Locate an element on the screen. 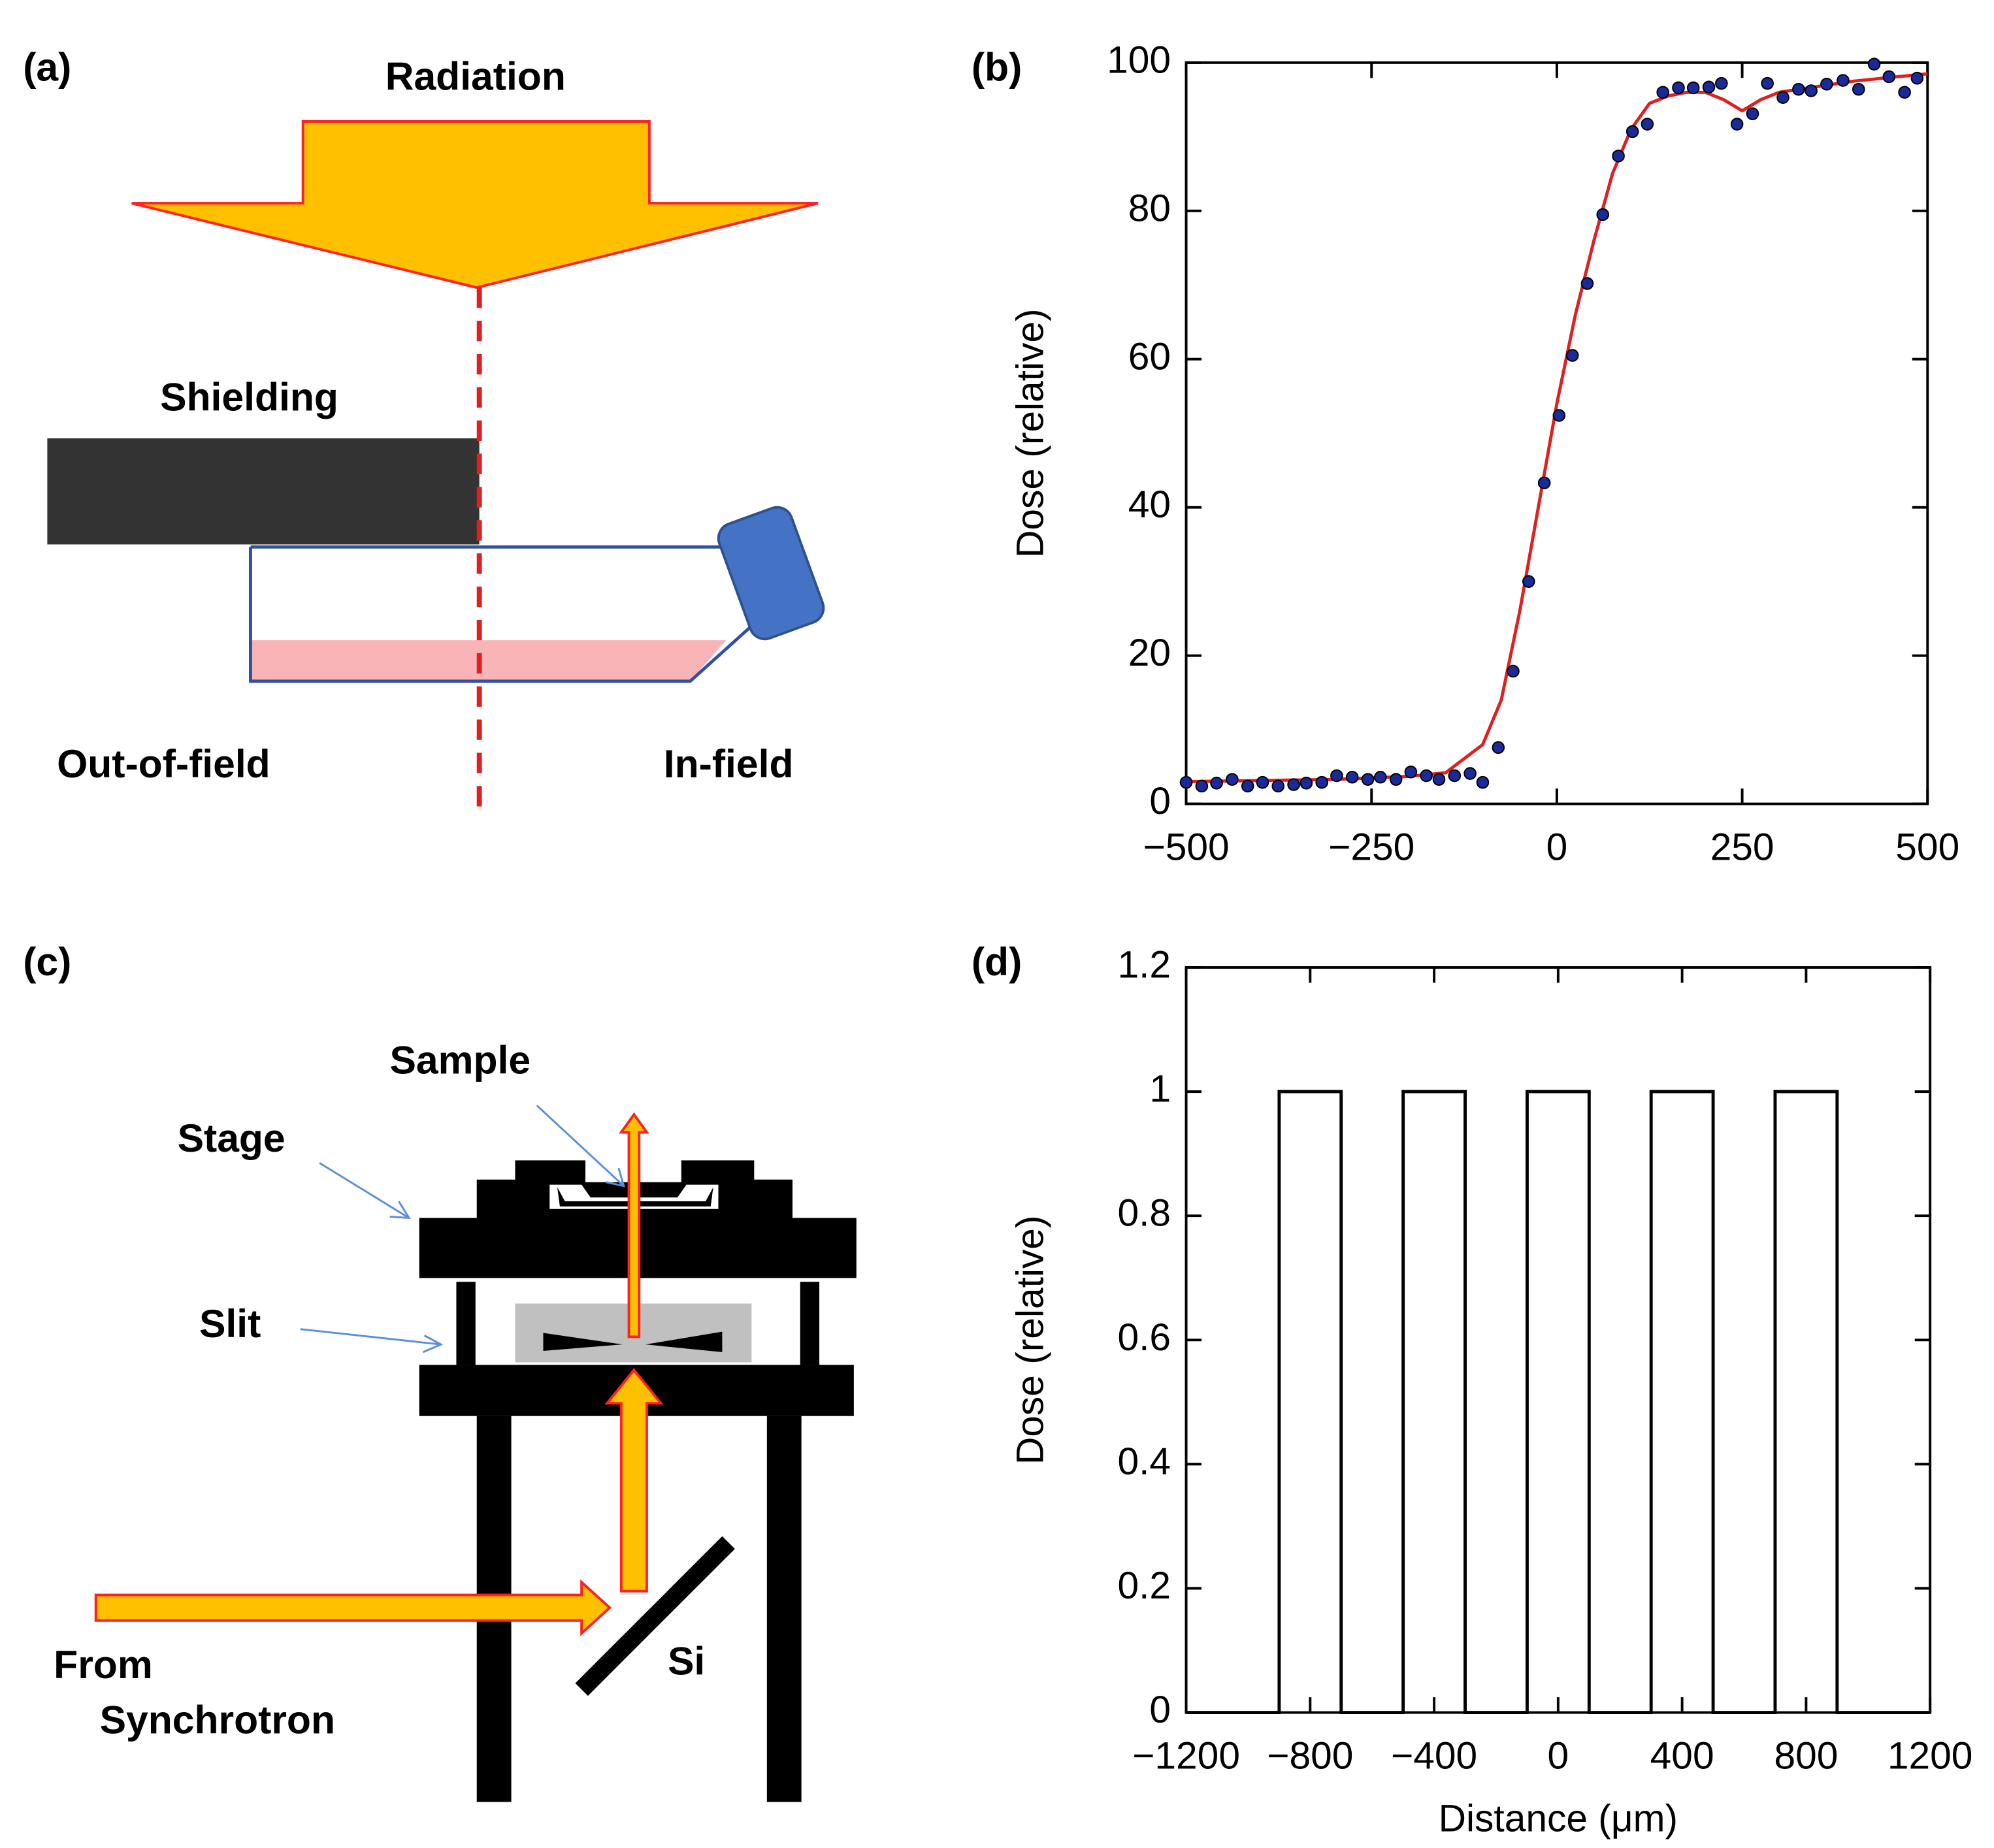 Image resolution: width=1994 pixels, height=1848 pixels. out-field-label: Out-of-field is located at coordinates (163, 763).